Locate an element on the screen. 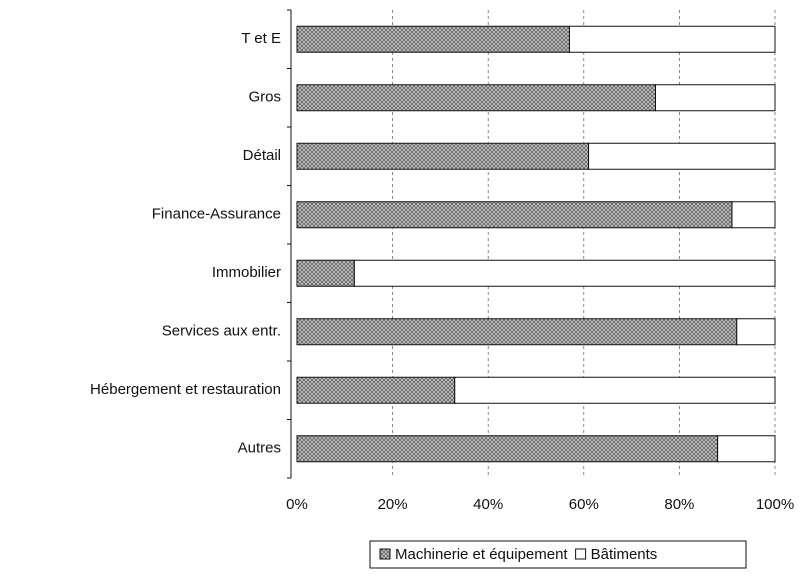 This screenshot has height=578, width=807. legend: Machinerie et équipement Bâtiments is located at coordinates (558, 554).